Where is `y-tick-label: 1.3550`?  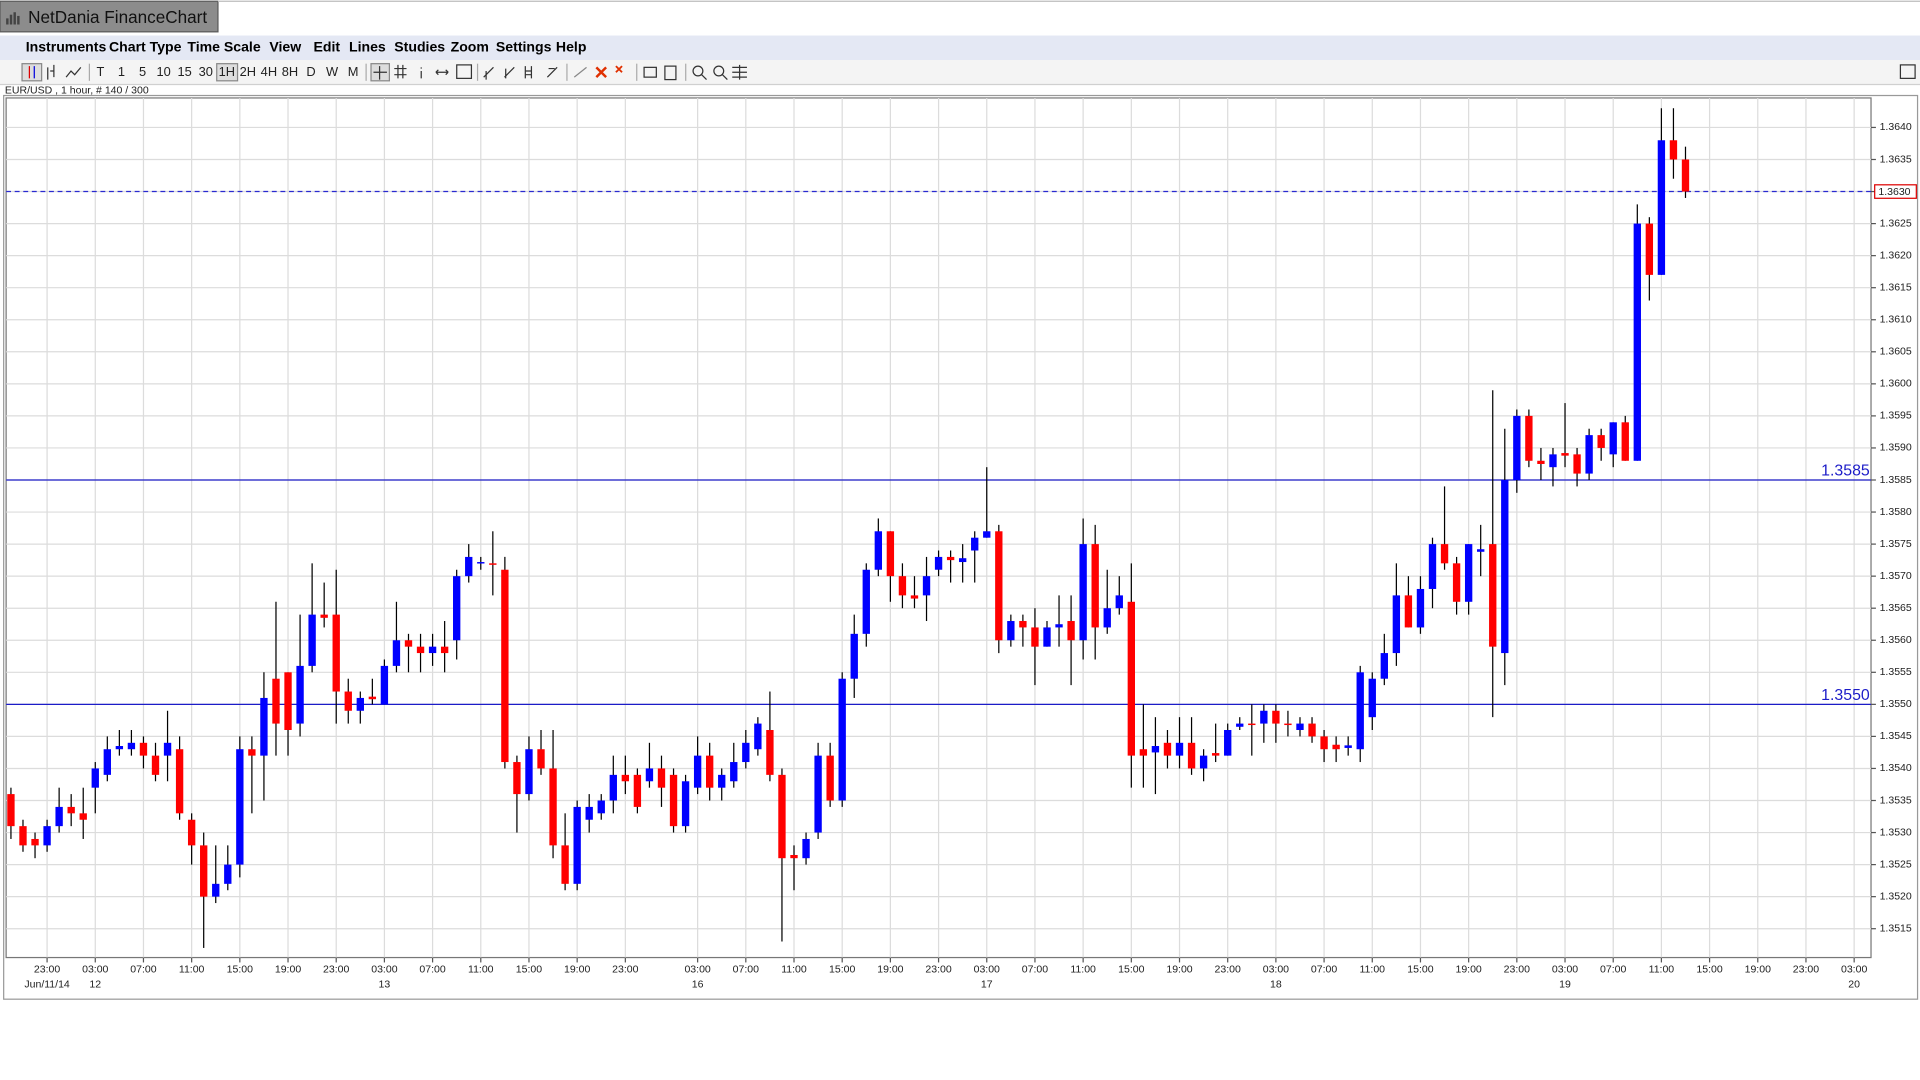 y-tick-label: 1.3550 is located at coordinates (1896, 704).